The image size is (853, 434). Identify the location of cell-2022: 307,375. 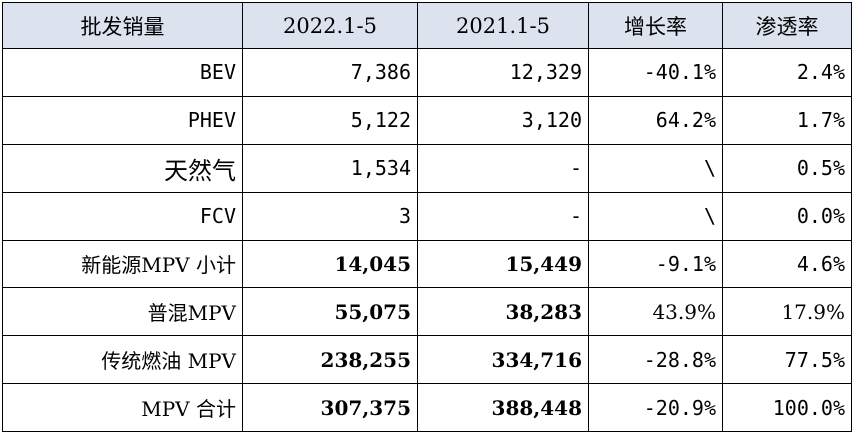
(330, 407).